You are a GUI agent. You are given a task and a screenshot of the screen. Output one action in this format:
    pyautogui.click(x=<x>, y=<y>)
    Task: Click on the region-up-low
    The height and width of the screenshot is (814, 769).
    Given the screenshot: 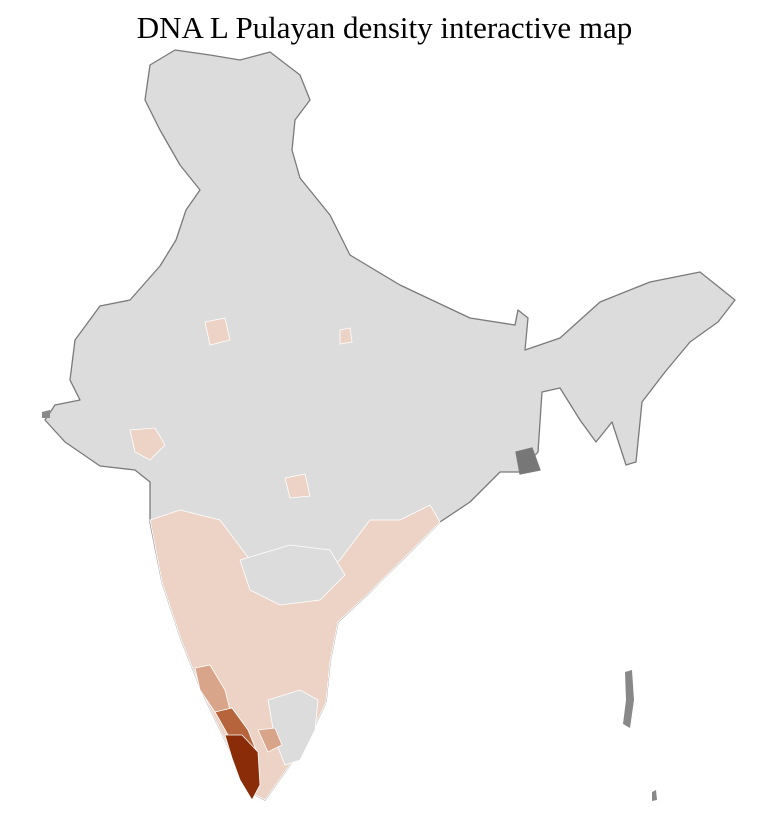 What is the action you would take?
    pyautogui.click(x=346, y=336)
    